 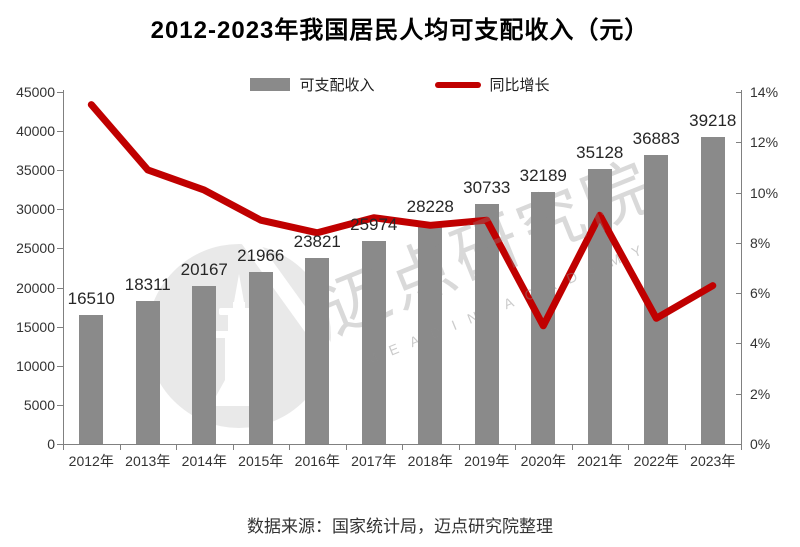 What do you see at coordinates (35, 248) in the screenshot?
I see `left-axis-tick-label: 25000` at bounding box center [35, 248].